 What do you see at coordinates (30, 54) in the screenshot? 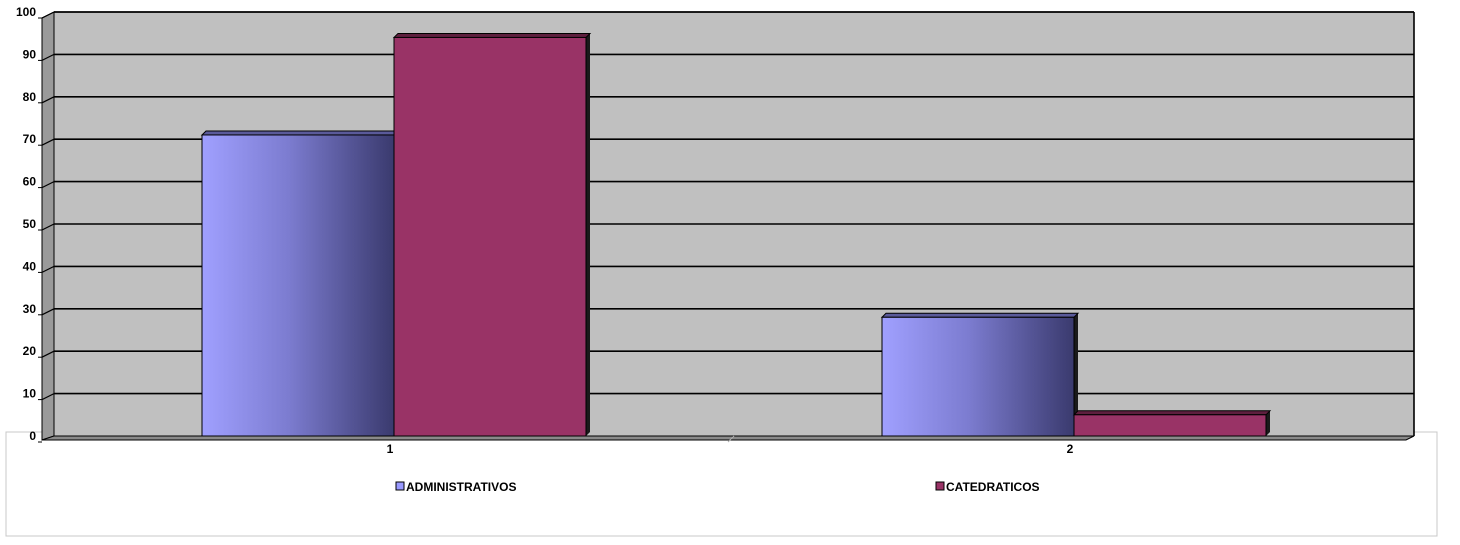
I see `y-tick-label: 90` at bounding box center [30, 54].